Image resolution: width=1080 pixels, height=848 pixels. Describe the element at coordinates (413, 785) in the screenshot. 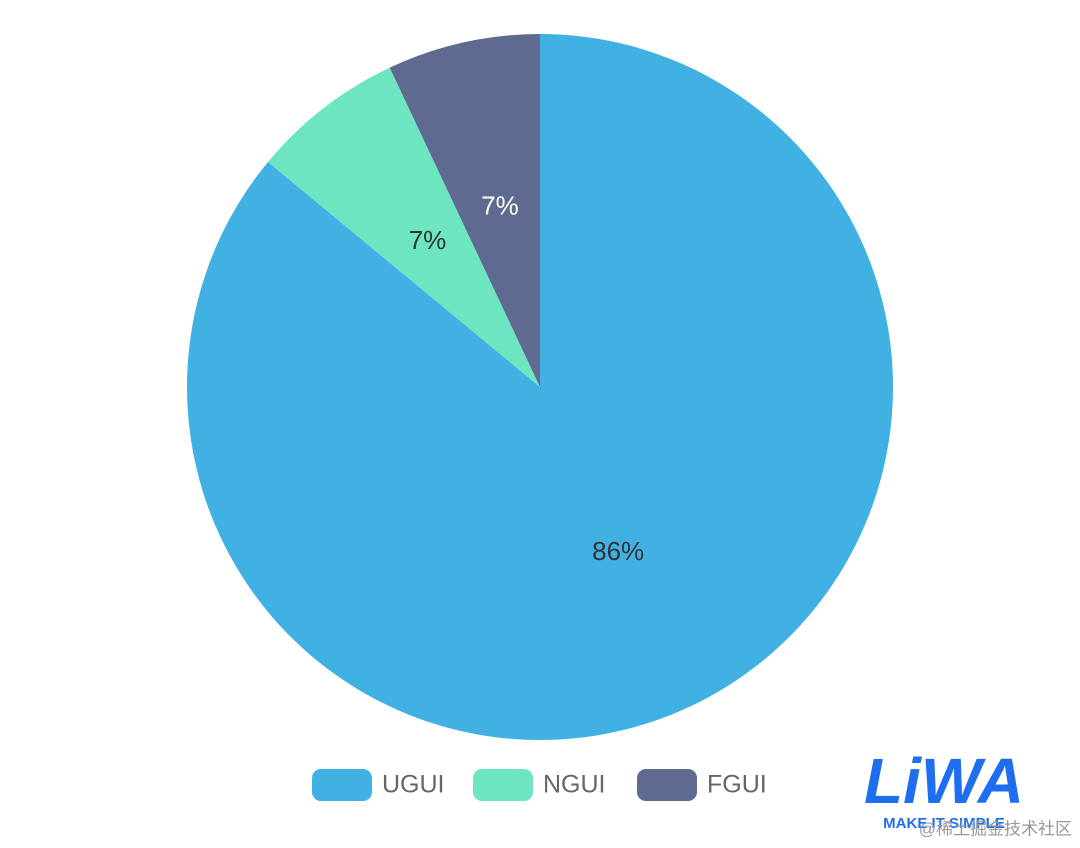

I see `legend-label: UGUI` at that location.